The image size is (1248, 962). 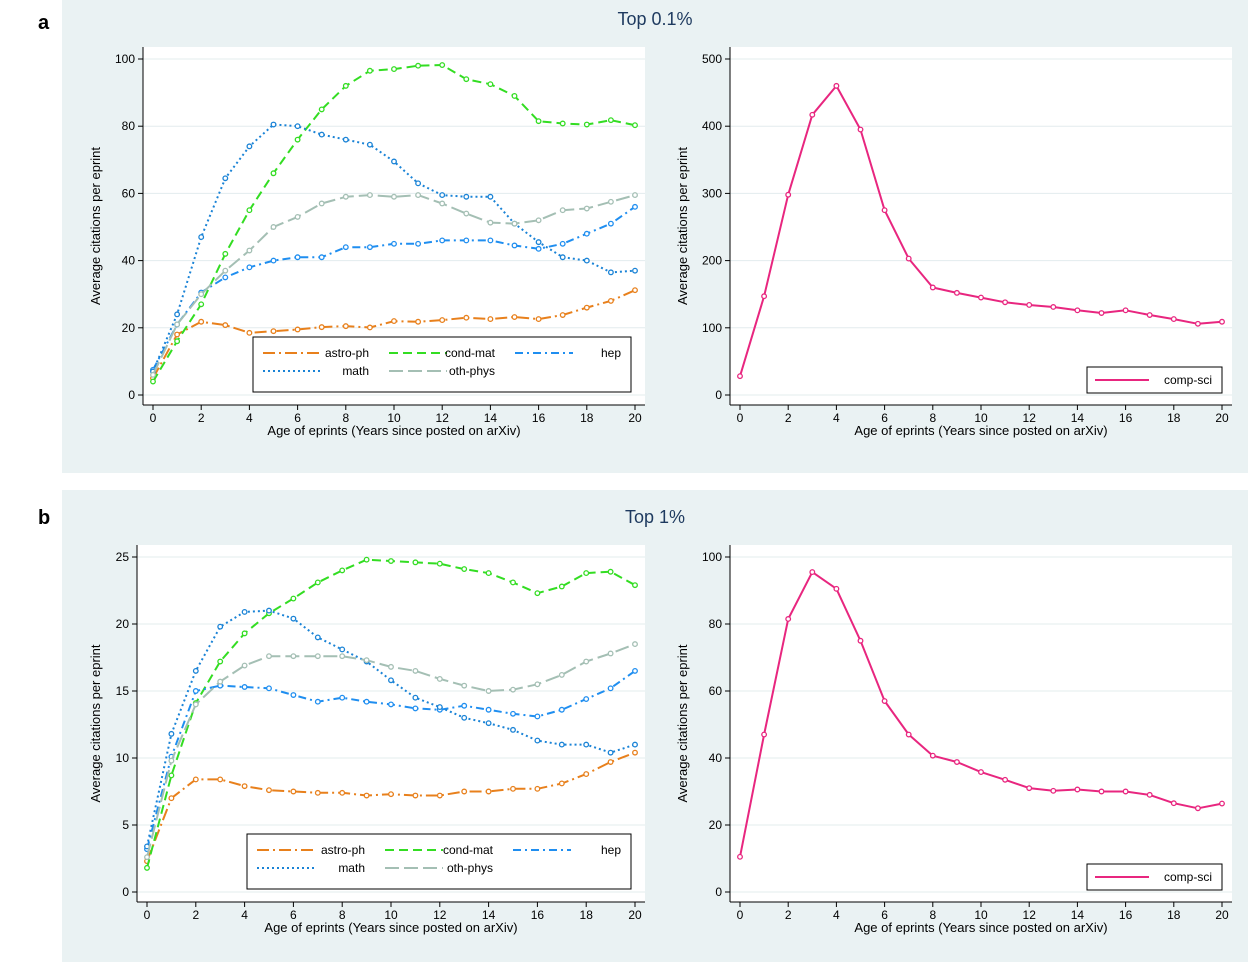 I want to click on panel-b-chart-1-legend-label-astro-ph: astro-ph, so click(x=343, y=850).